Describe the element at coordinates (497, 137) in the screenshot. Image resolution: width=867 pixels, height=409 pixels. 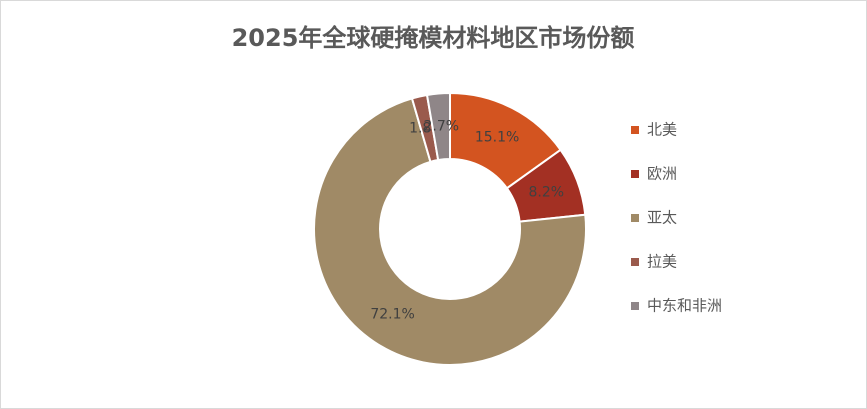
I see `data-label: 15.1%` at that location.